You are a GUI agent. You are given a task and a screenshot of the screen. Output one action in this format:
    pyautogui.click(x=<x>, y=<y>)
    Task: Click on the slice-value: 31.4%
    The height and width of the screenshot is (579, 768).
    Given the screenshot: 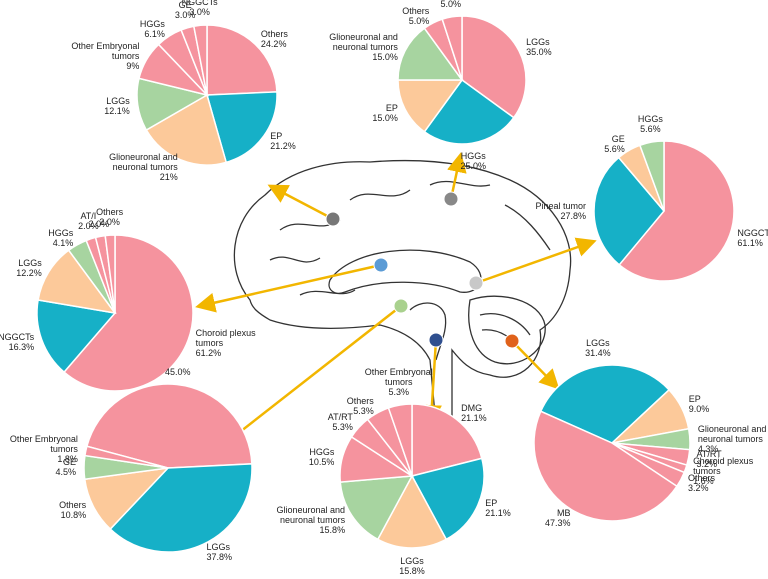 What is the action you would take?
    pyautogui.click(x=598, y=353)
    